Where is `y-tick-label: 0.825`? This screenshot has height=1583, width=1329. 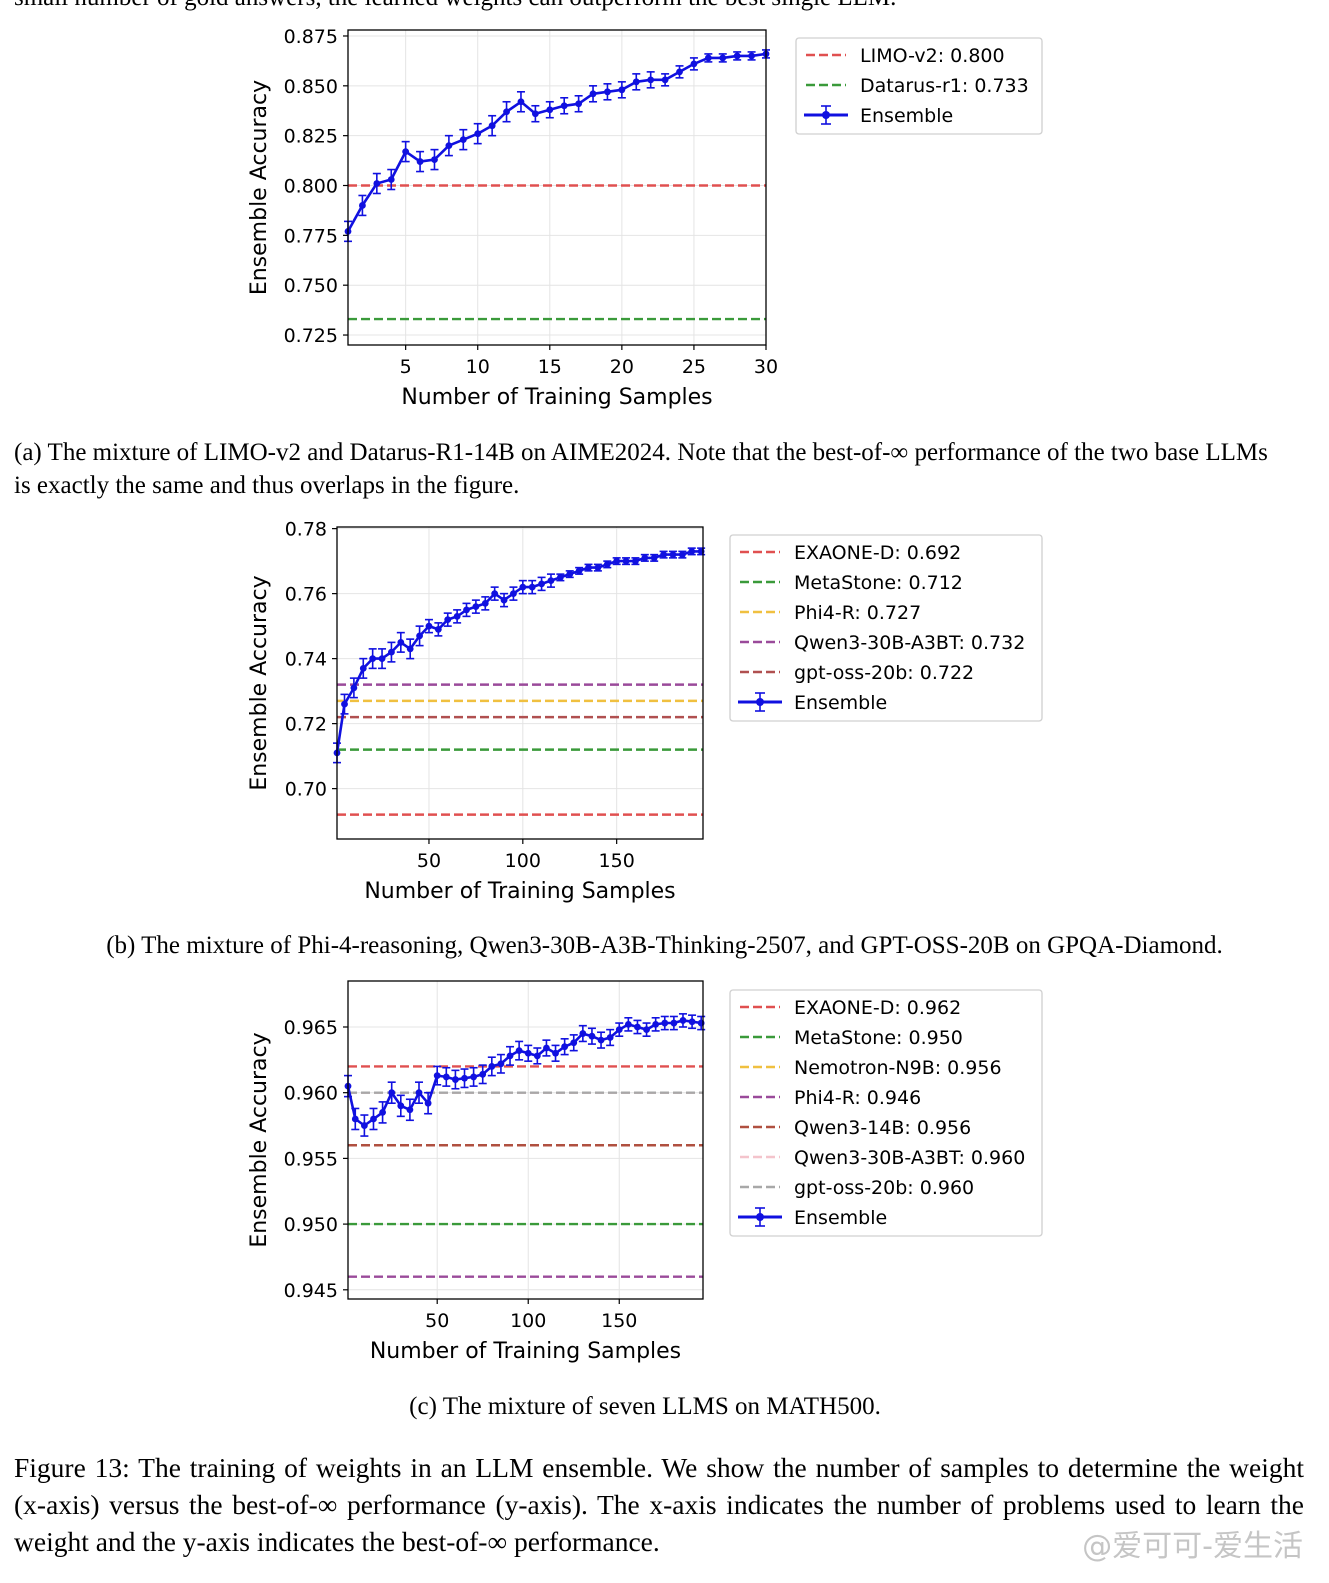 y-tick-label: 0.825 is located at coordinates (311, 137).